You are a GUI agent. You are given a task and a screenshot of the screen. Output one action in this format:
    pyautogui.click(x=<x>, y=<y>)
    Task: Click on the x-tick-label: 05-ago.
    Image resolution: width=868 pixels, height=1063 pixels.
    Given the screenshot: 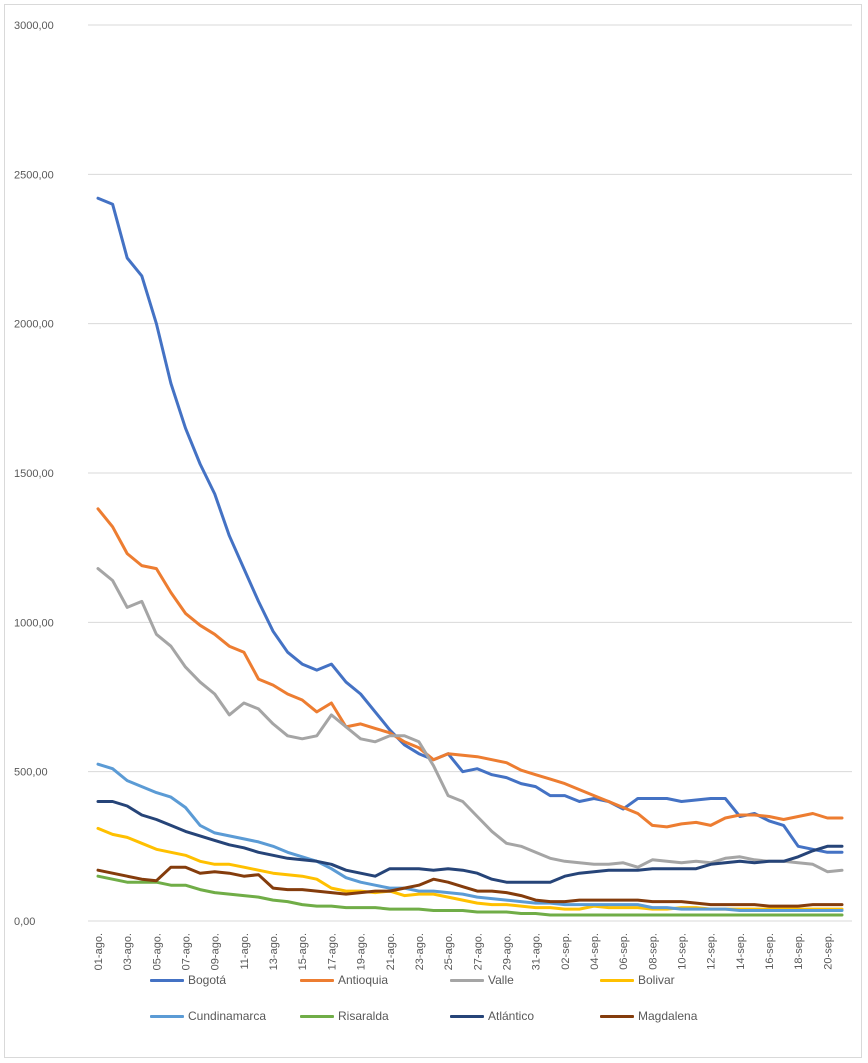 What is the action you would take?
    pyautogui.click(x=157, y=951)
    